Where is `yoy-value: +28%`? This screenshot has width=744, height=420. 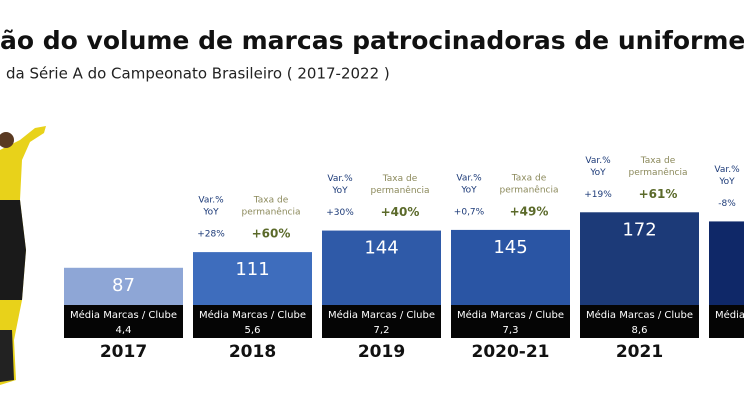 yoy-value: +28% is located at coordinates (211, 235).